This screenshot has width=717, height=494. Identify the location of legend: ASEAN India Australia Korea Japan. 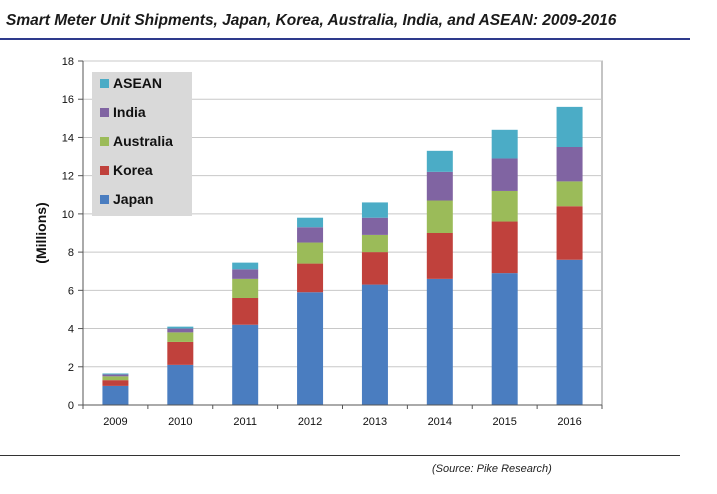
(142, 144).